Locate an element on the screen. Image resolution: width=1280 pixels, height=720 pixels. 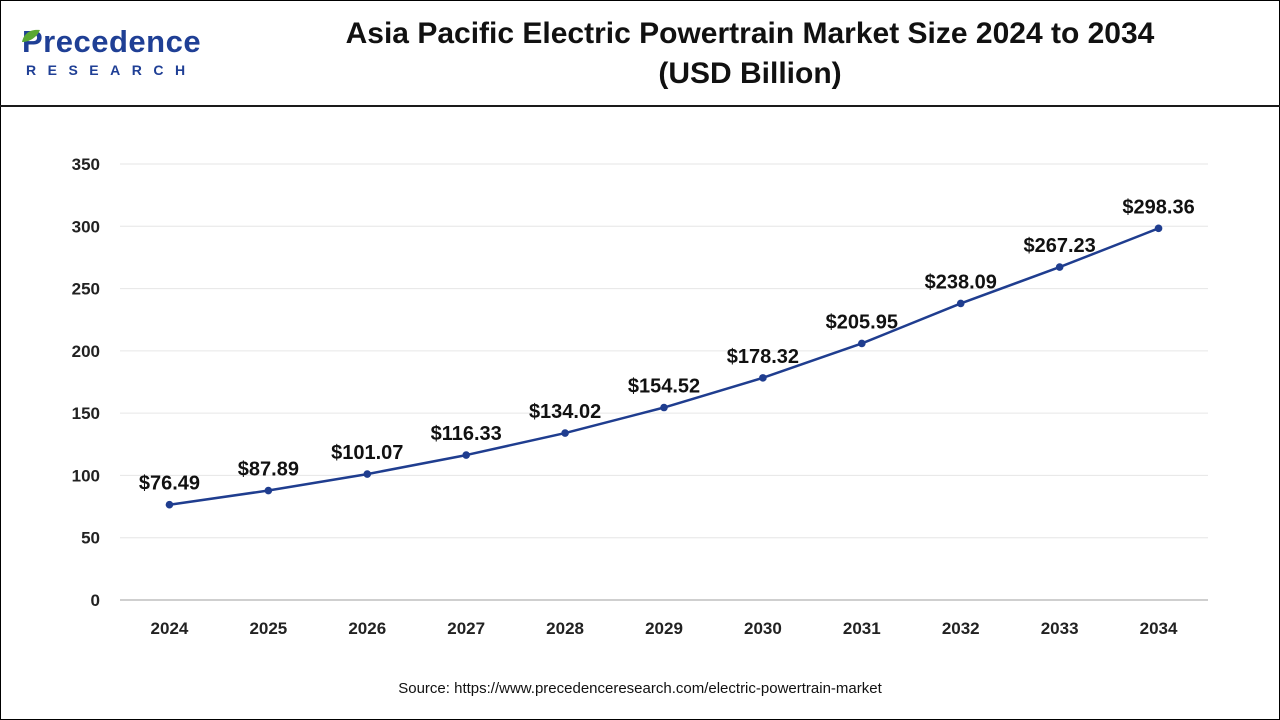
data-label: $267.23 is located at coordinates (1059, 246).